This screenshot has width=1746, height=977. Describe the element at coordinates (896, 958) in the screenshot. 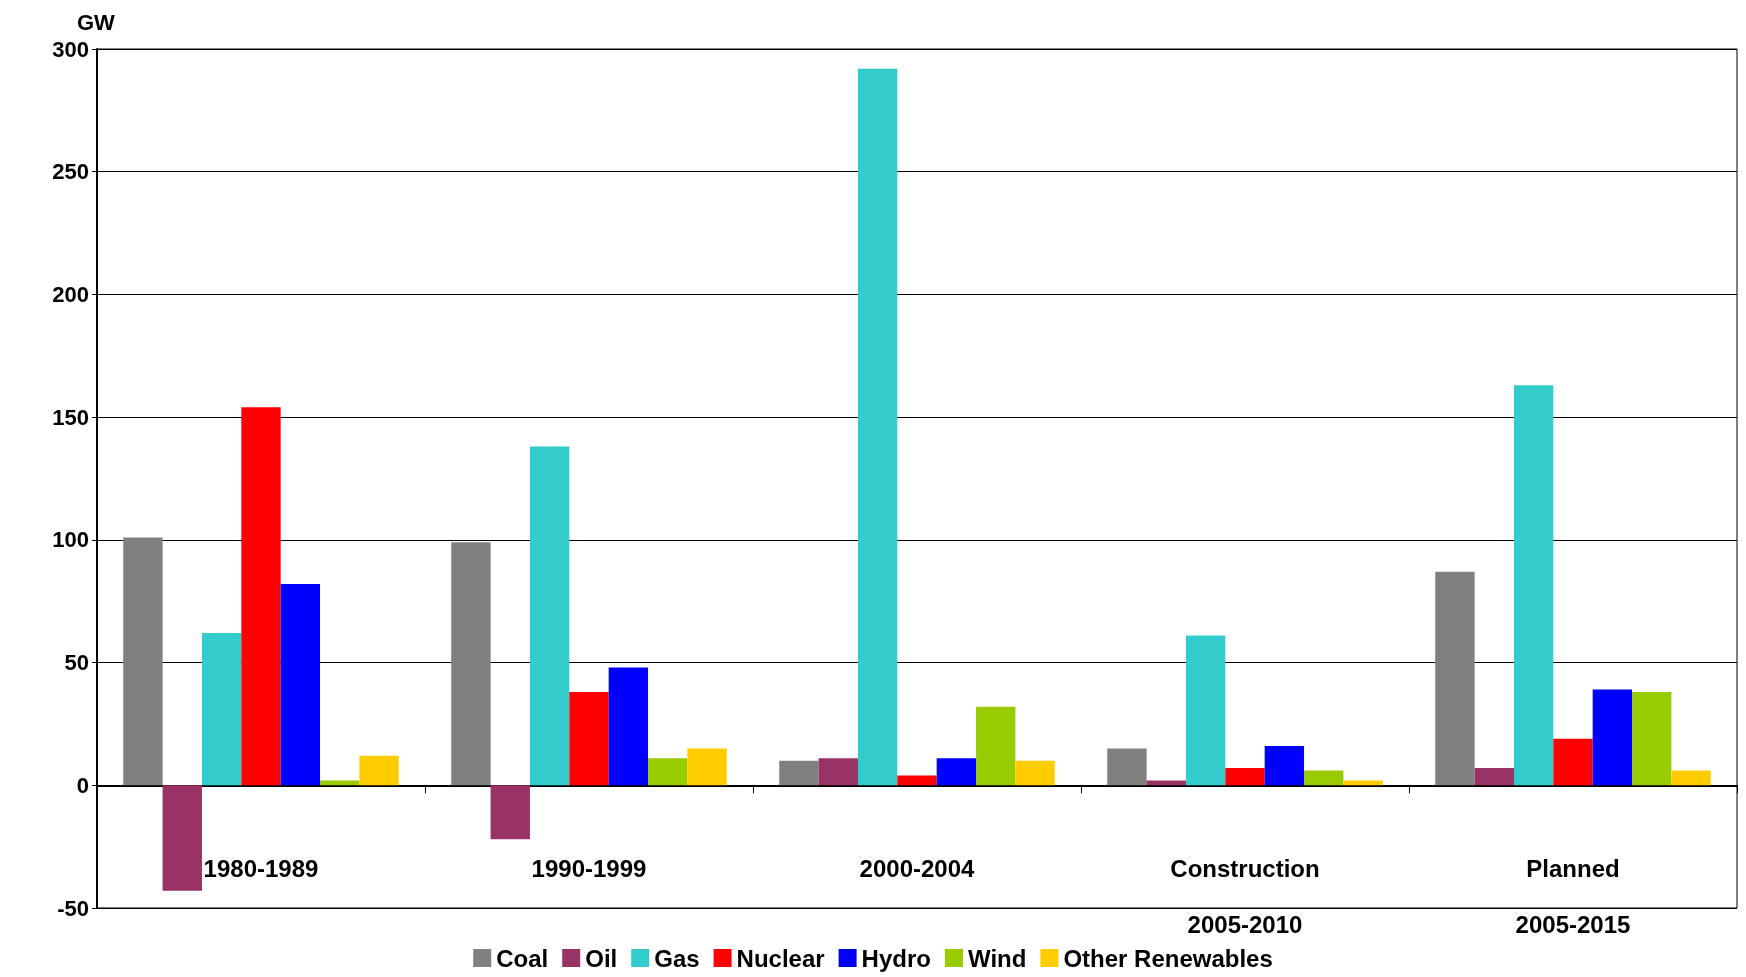

I see `legend-label: Hydro` at that location.